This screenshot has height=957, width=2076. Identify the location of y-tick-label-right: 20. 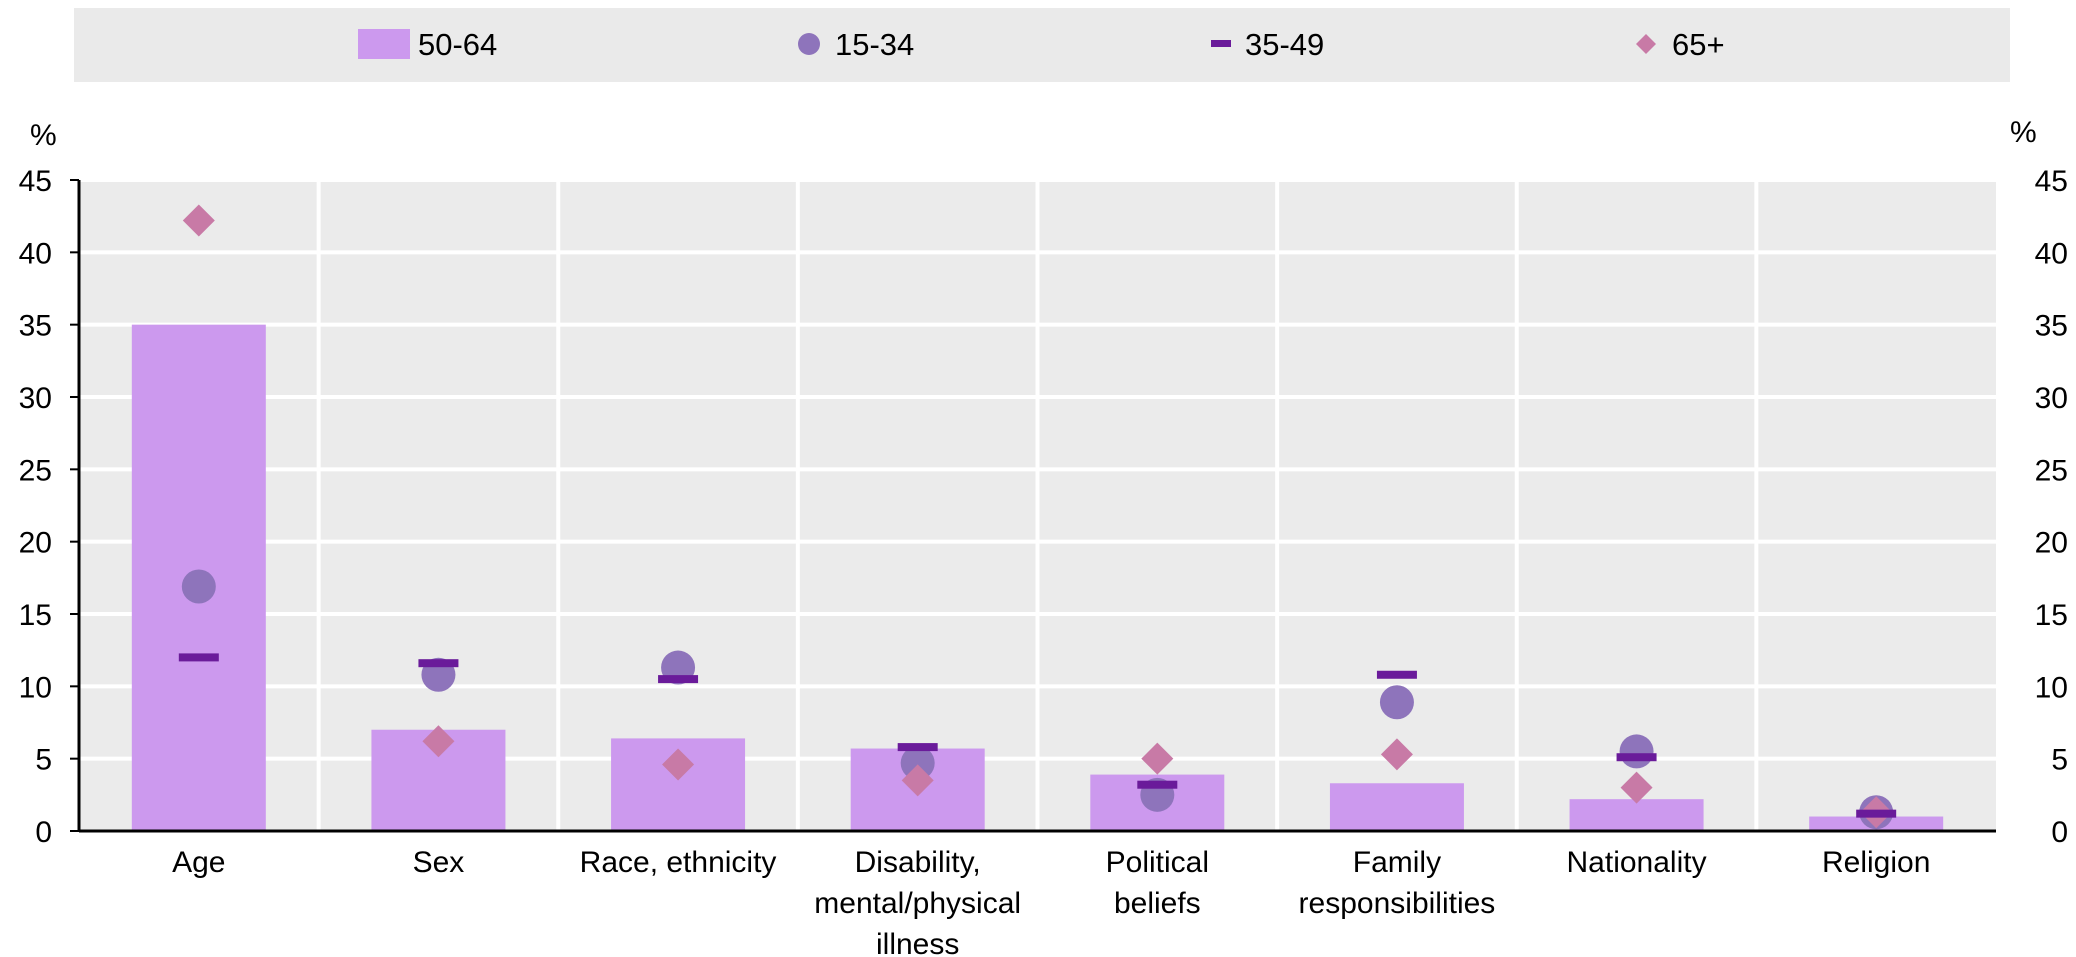
(2051, 543).